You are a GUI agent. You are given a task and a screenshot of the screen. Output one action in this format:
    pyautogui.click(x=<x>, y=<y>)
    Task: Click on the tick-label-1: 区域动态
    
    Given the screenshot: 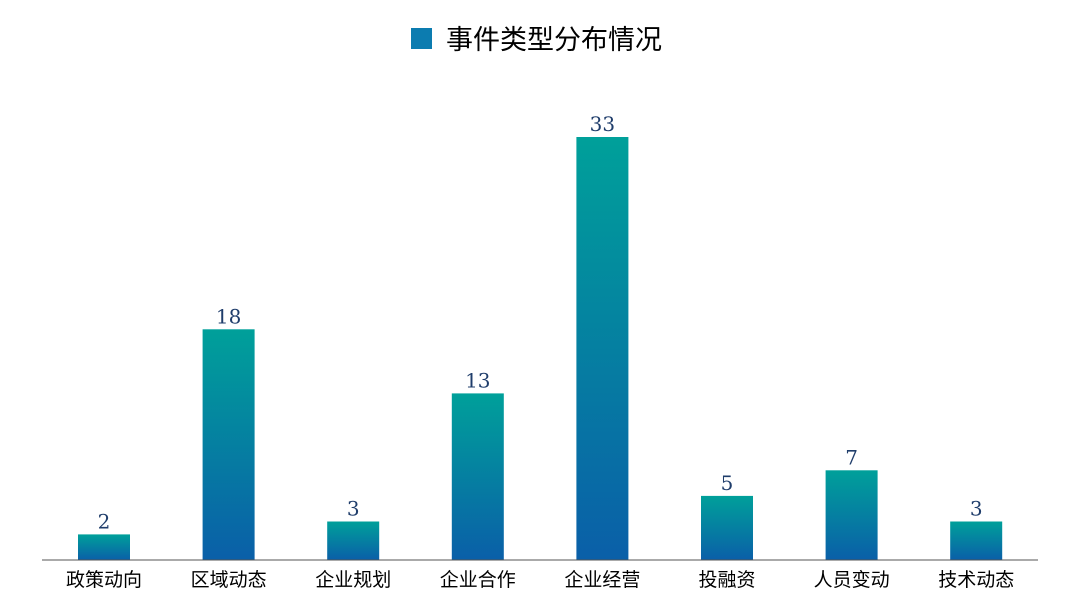 What is the action you would take?
    pyautogui.click(x=229, y=580)
    